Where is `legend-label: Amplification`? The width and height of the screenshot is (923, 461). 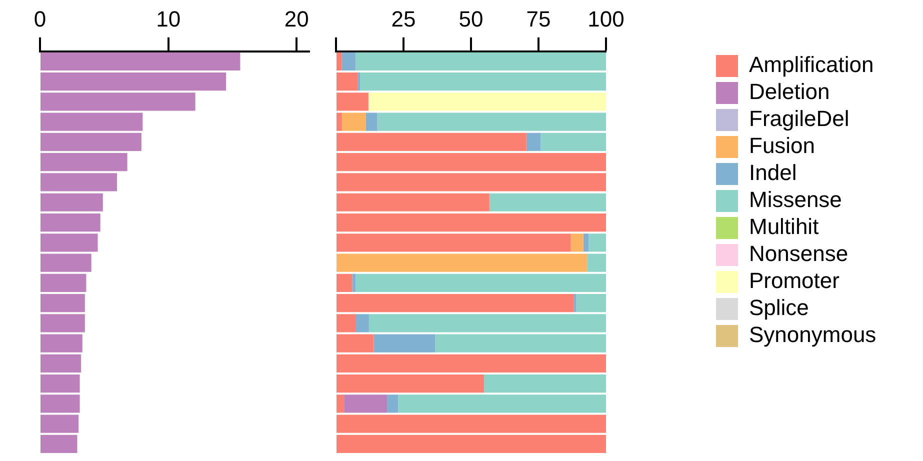
legend-label: Amplification is located at coordinates (811, 65).